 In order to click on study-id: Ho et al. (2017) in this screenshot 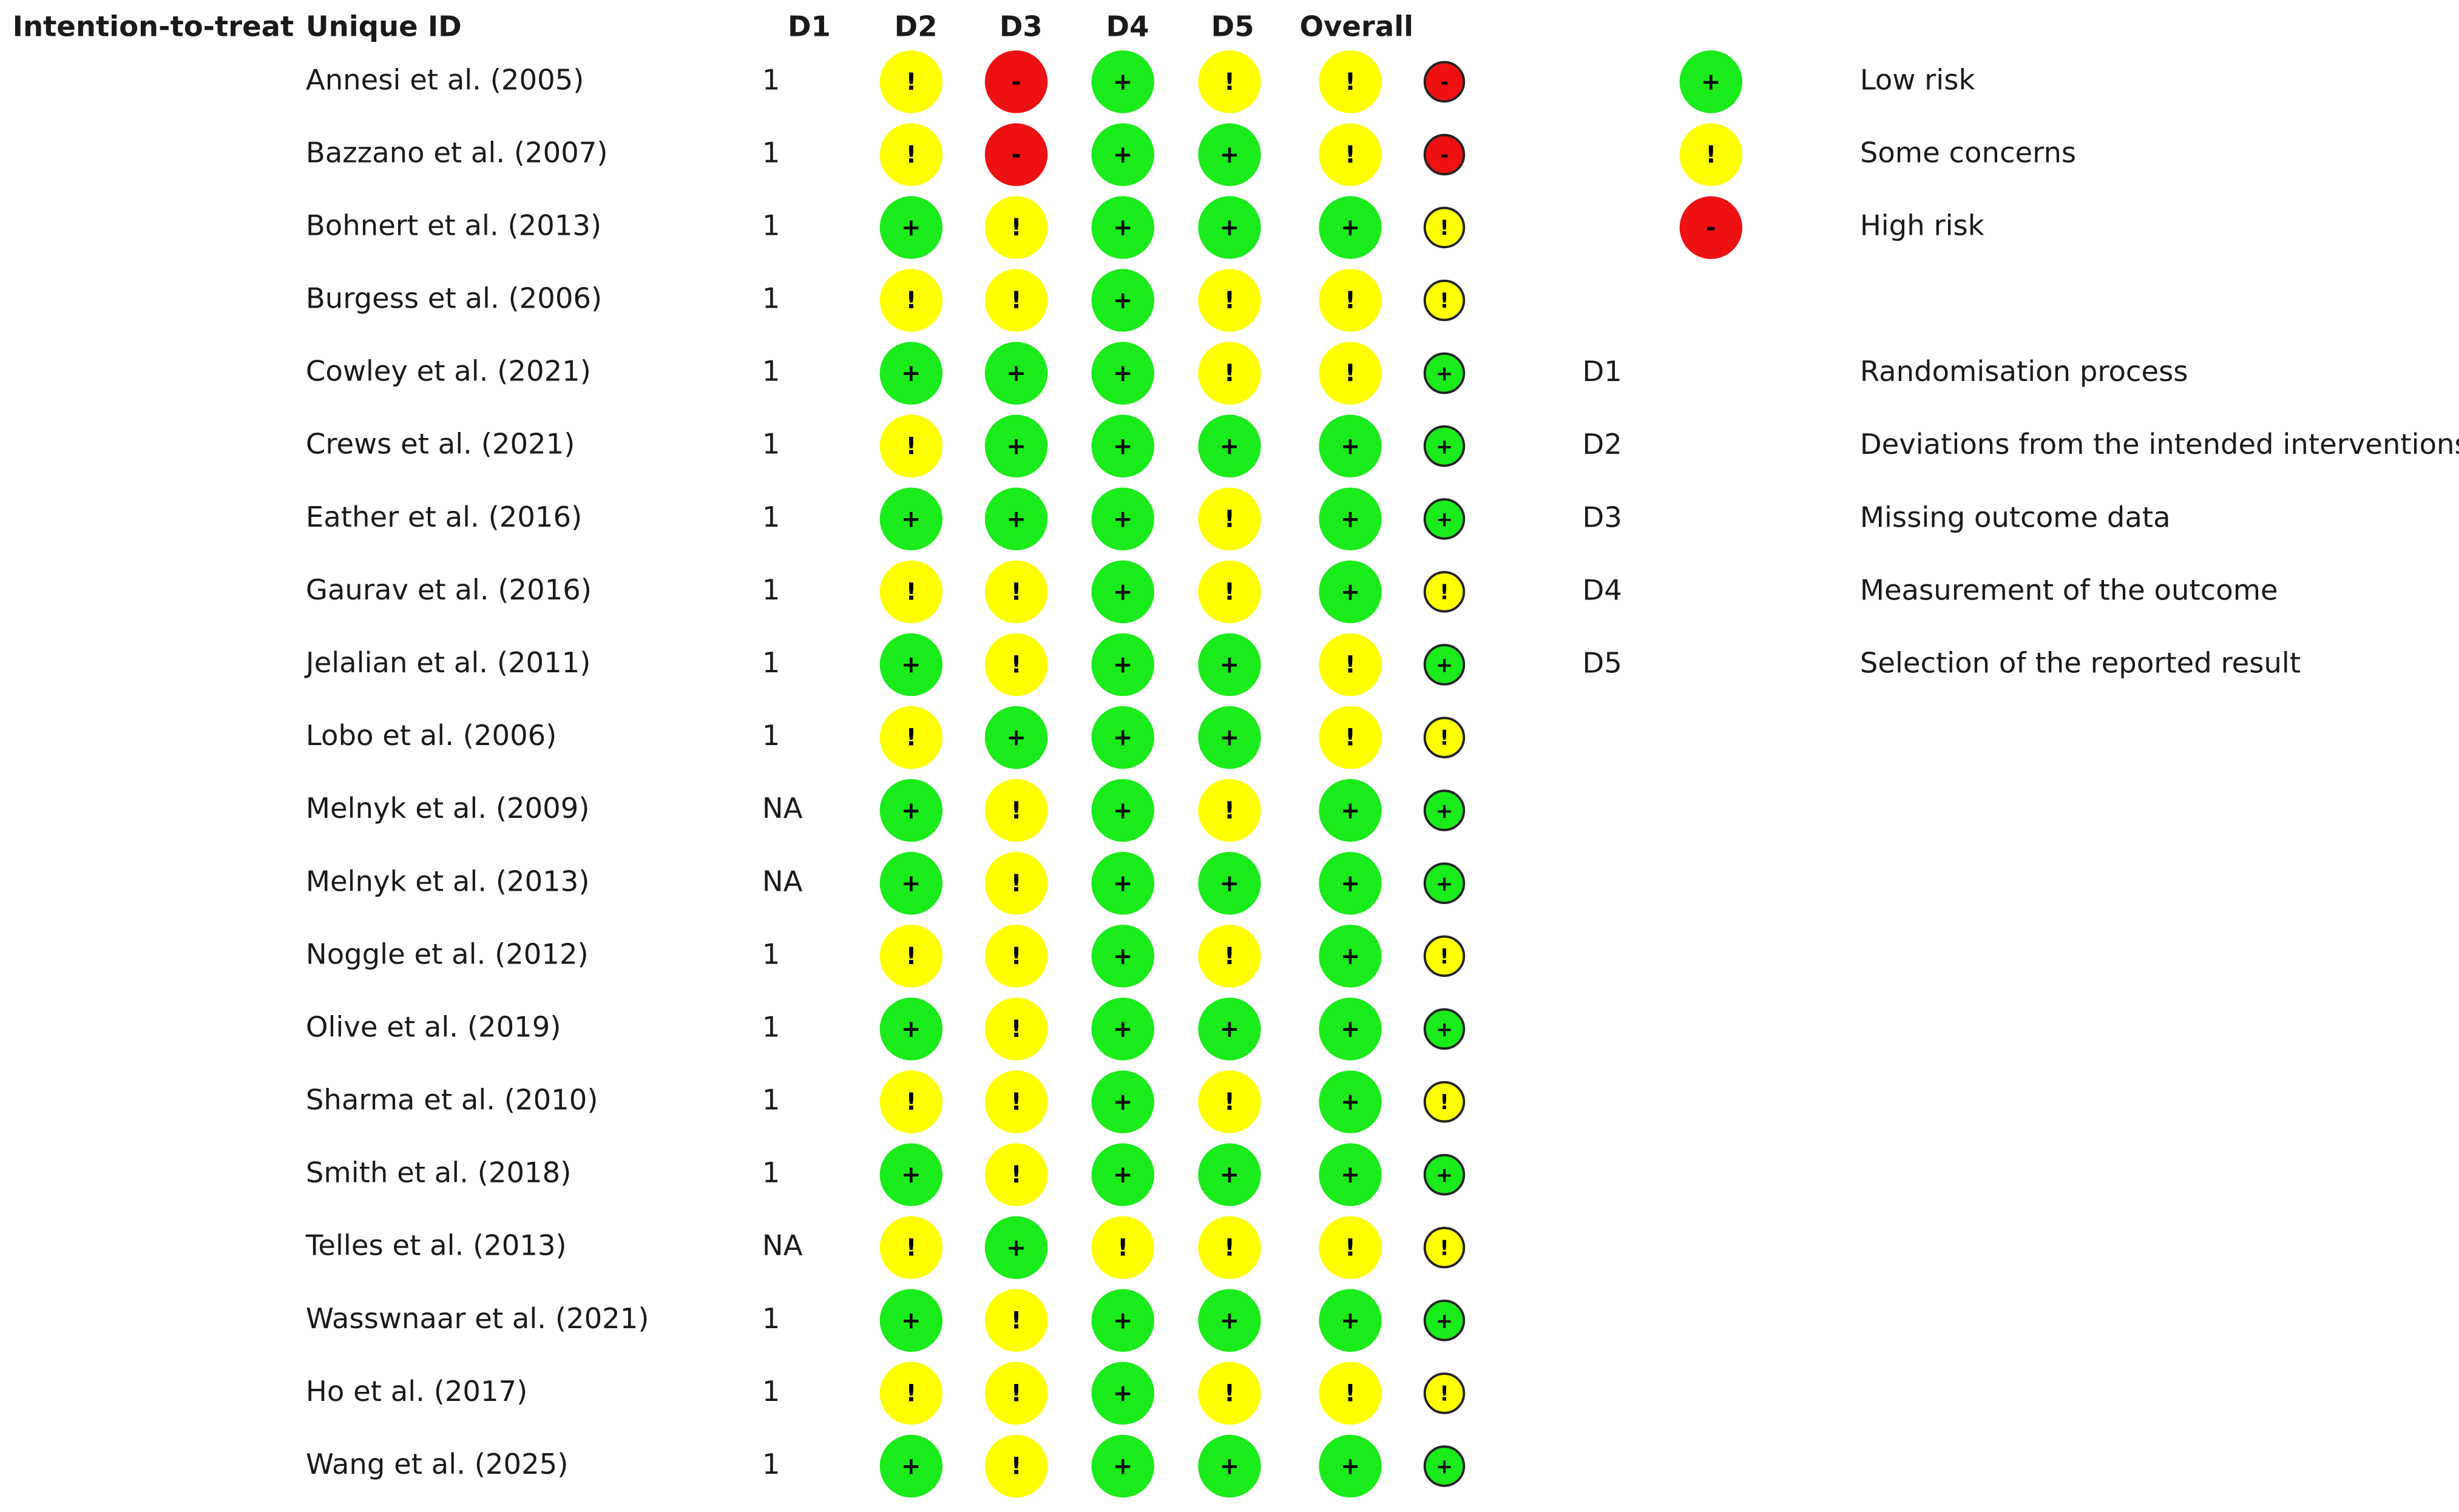, I will do `click(416, 1392)`.